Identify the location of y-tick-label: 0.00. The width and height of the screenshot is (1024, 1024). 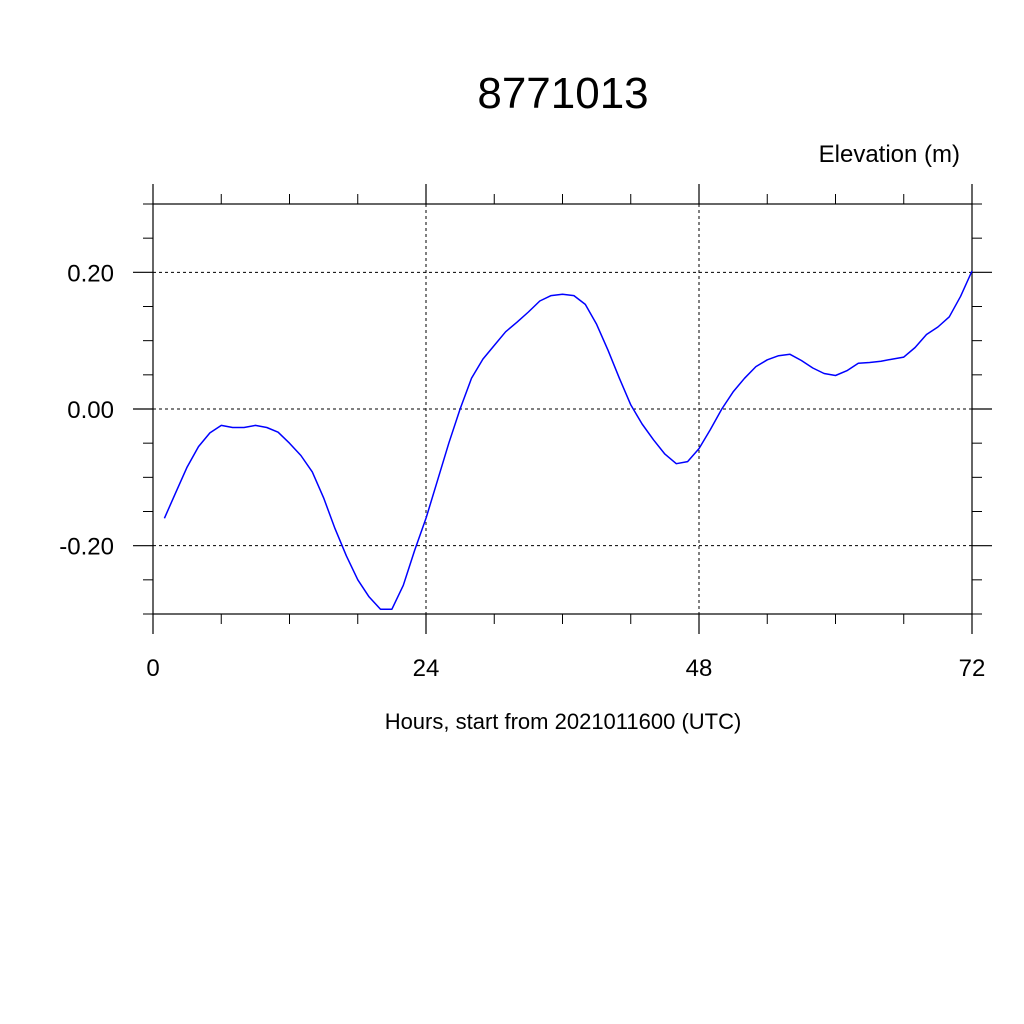
(90, 410).